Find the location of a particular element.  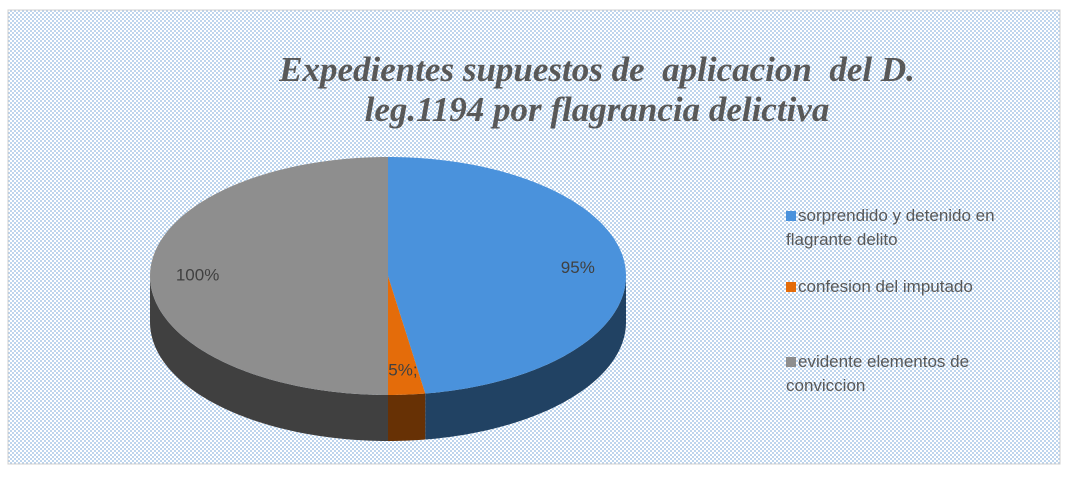

legend-label: confesion del imputado is located at coordinates (885, 286).